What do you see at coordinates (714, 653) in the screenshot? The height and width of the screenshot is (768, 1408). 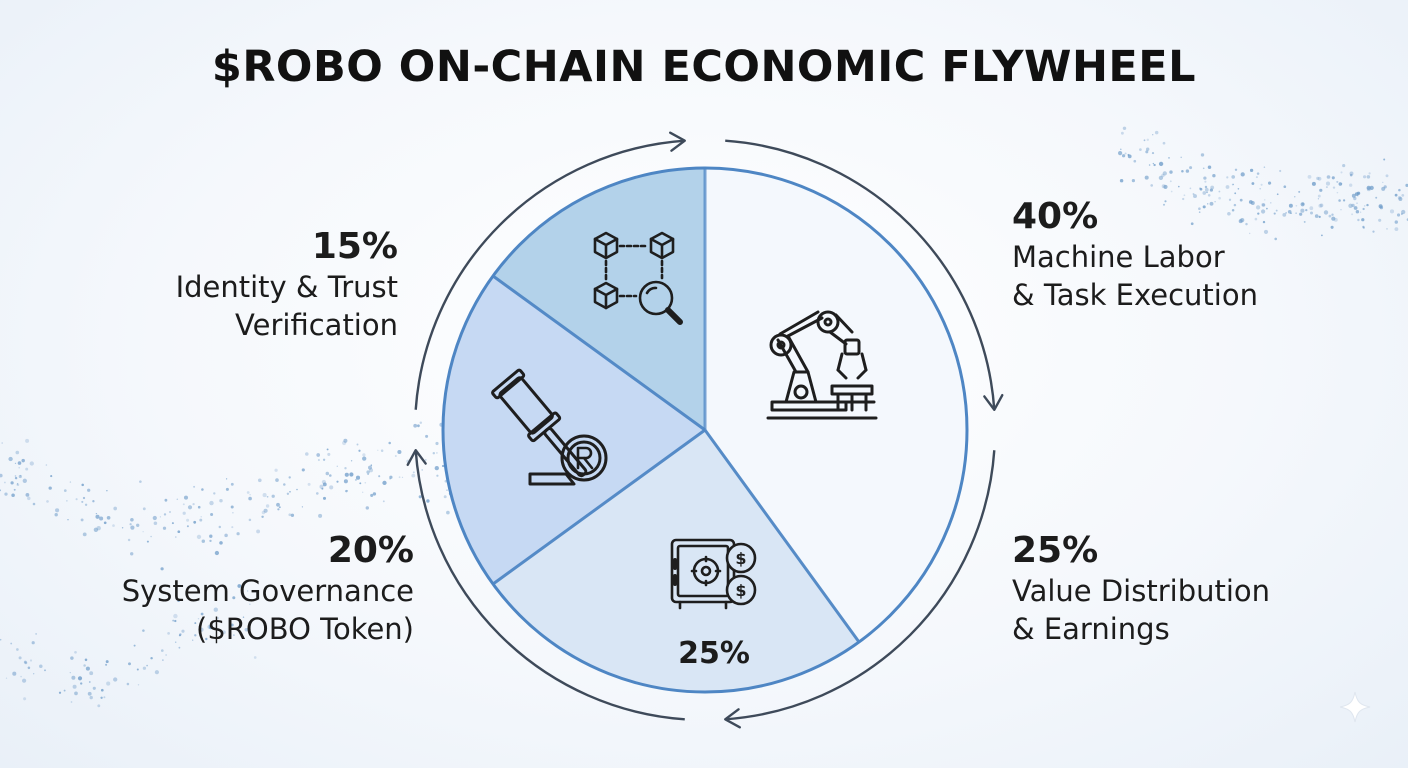 I see `pie-inner-label: 25%` at bounding box center [714, 653].